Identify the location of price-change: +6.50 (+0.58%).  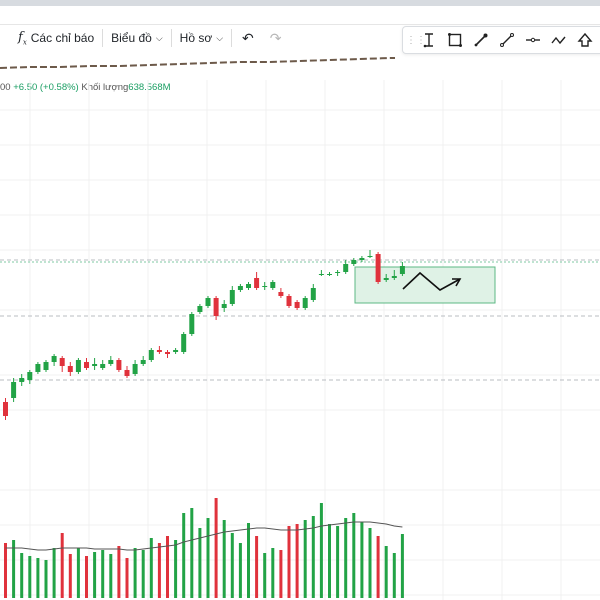
(46, 87).